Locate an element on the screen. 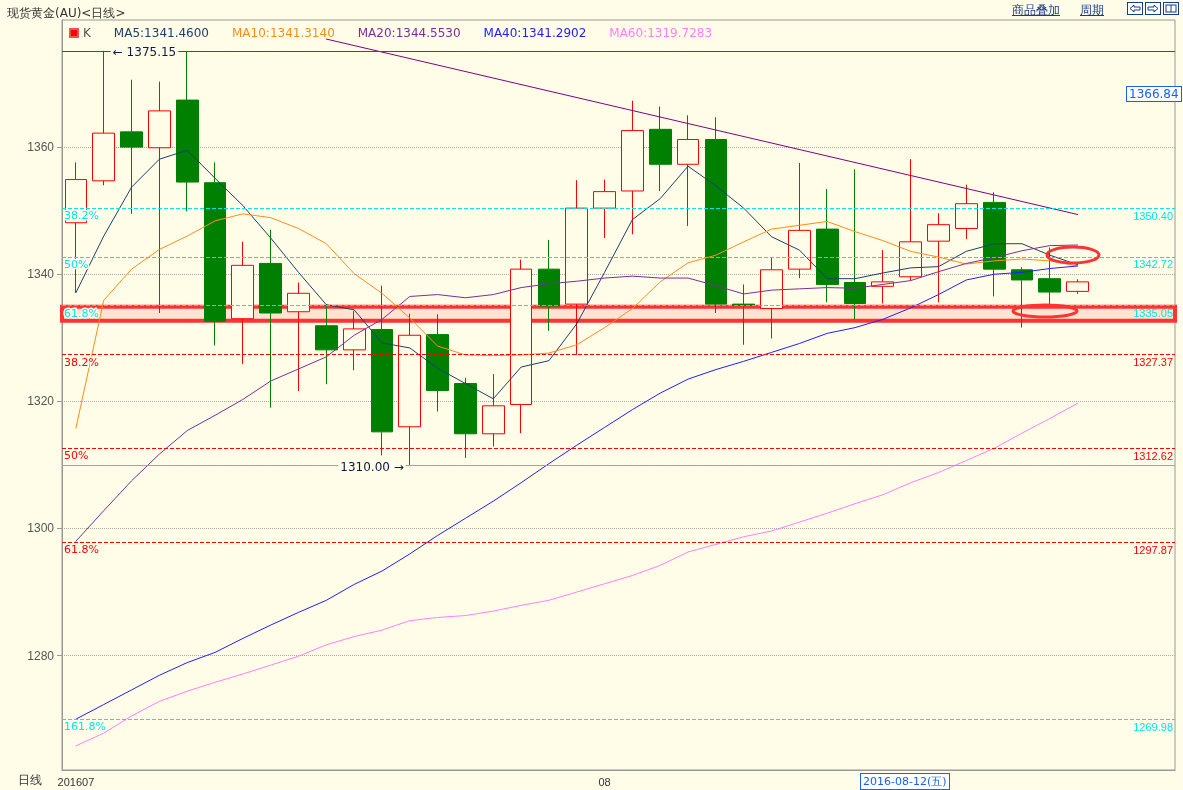 Image resolution: width=1183 pixels, height=790 pixels. annotation: 1310.00 → is located at coordinates (372, 466).